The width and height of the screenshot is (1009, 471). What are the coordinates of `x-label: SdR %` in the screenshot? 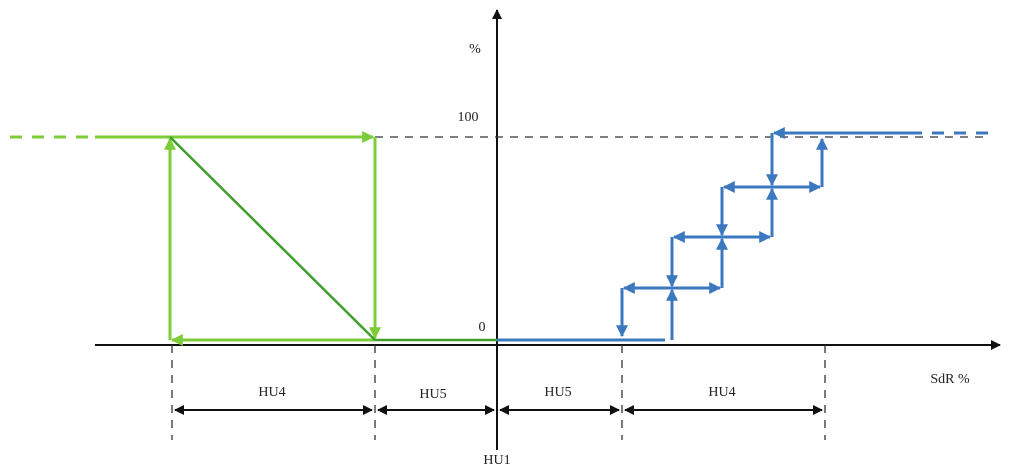 It's located at (950, 379).